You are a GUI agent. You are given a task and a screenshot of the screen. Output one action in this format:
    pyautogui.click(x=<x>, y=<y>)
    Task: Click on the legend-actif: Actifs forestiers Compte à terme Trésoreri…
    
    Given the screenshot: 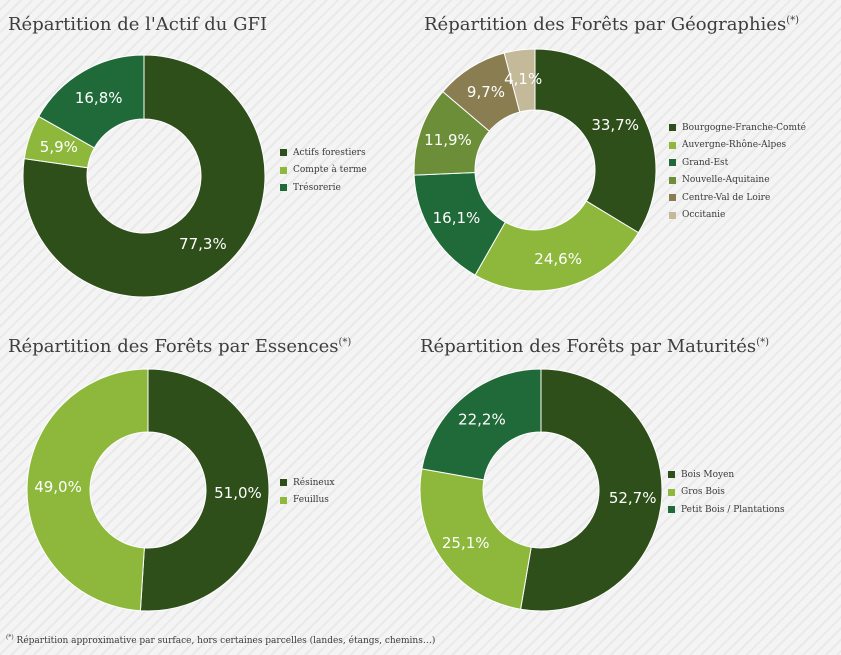 What is the action you would take?
    pyautogui.click(x=323, y=170)
    